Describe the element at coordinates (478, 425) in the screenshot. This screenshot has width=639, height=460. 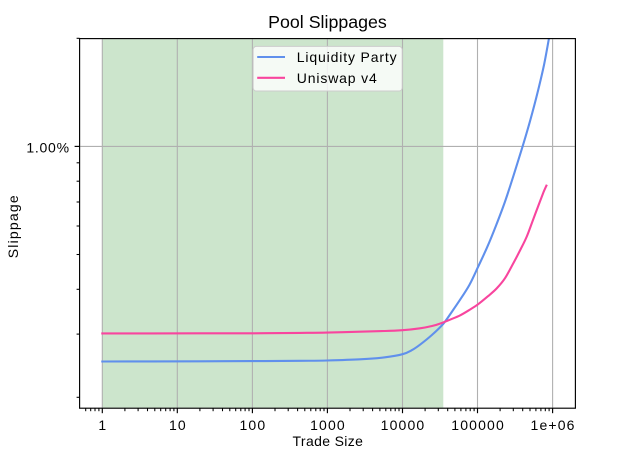
I see `svg-text: 100000` at that location.